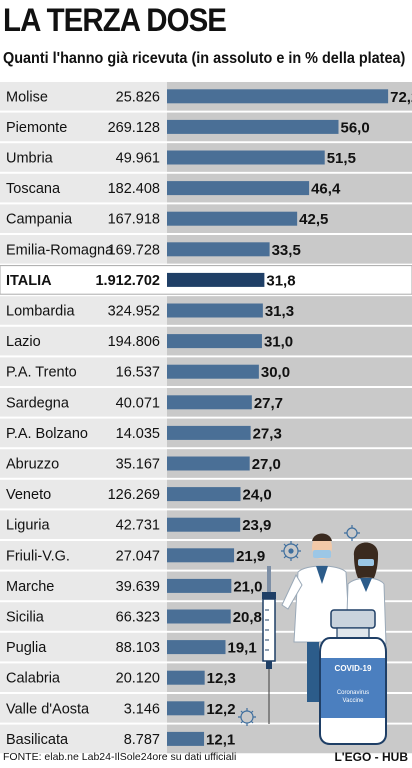  What do you see at coordinates (247, 586) in the screenshot?
I see `bar-value-label: 21,0` at bounding box center [247, 586].